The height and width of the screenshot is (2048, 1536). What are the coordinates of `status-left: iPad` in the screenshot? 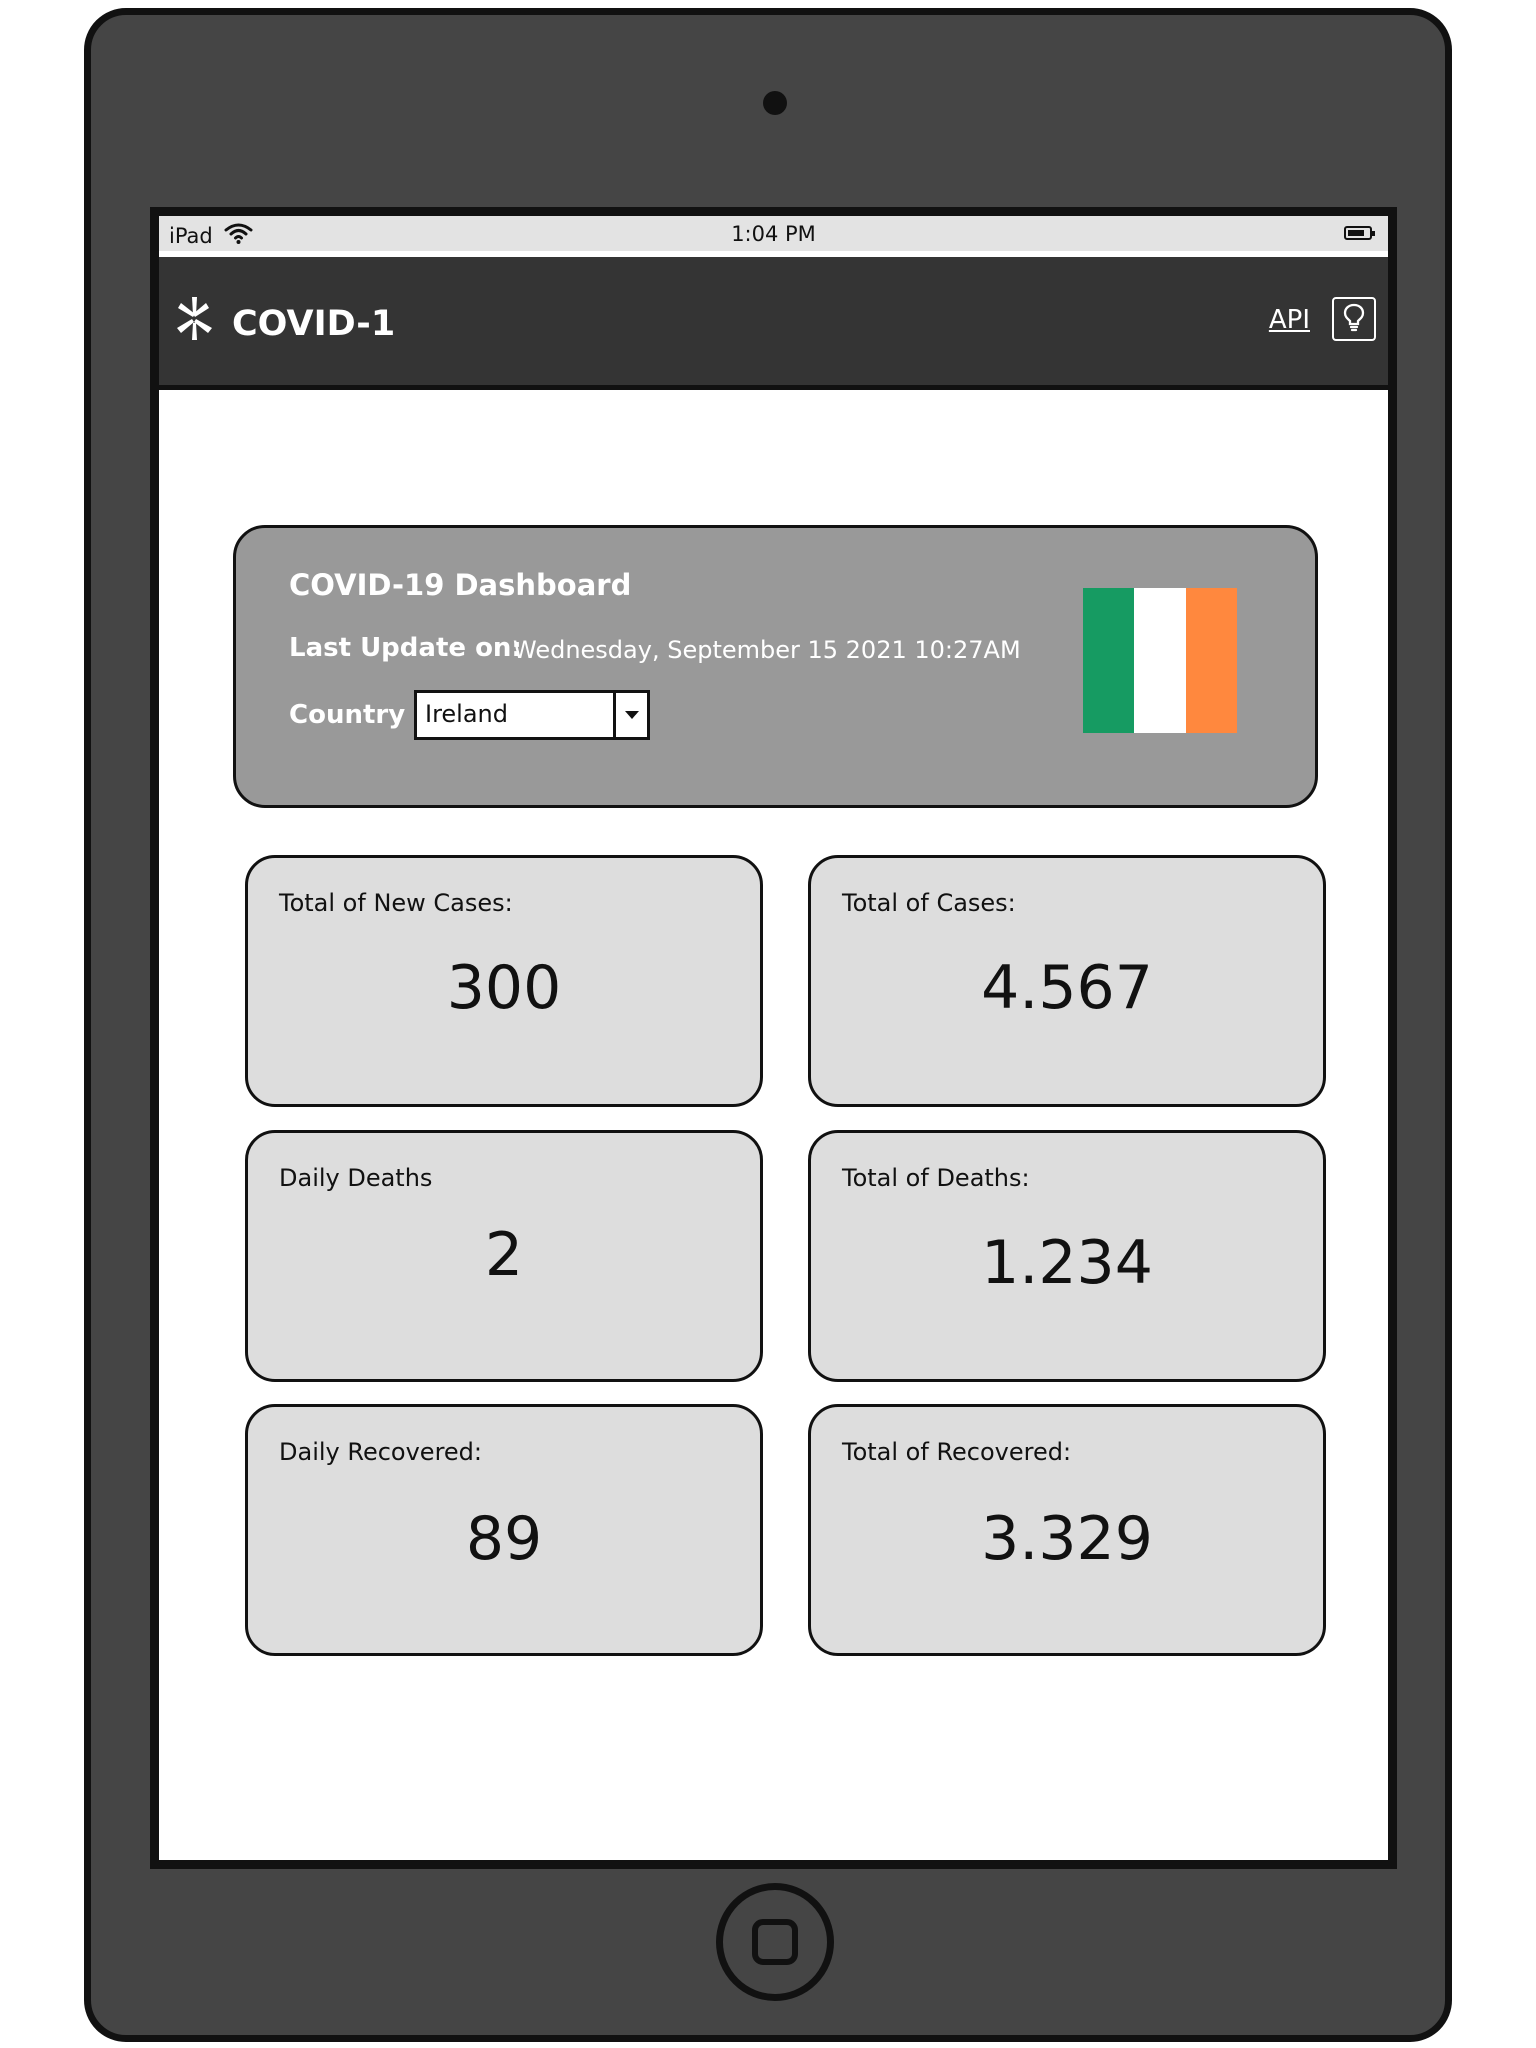 It's located at (211, 236).